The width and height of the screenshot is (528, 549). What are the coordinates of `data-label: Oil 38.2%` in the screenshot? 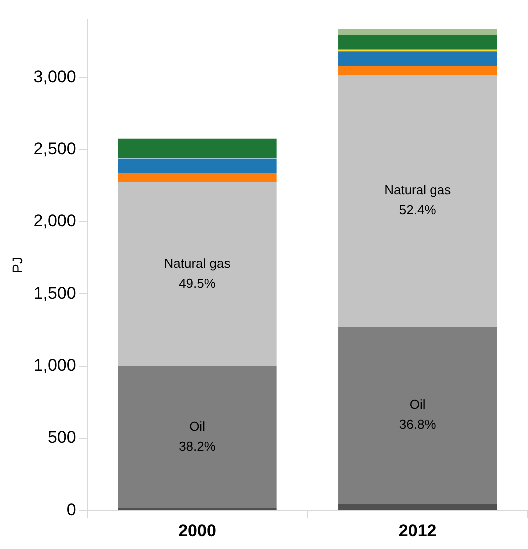 It's located at (197, 436).